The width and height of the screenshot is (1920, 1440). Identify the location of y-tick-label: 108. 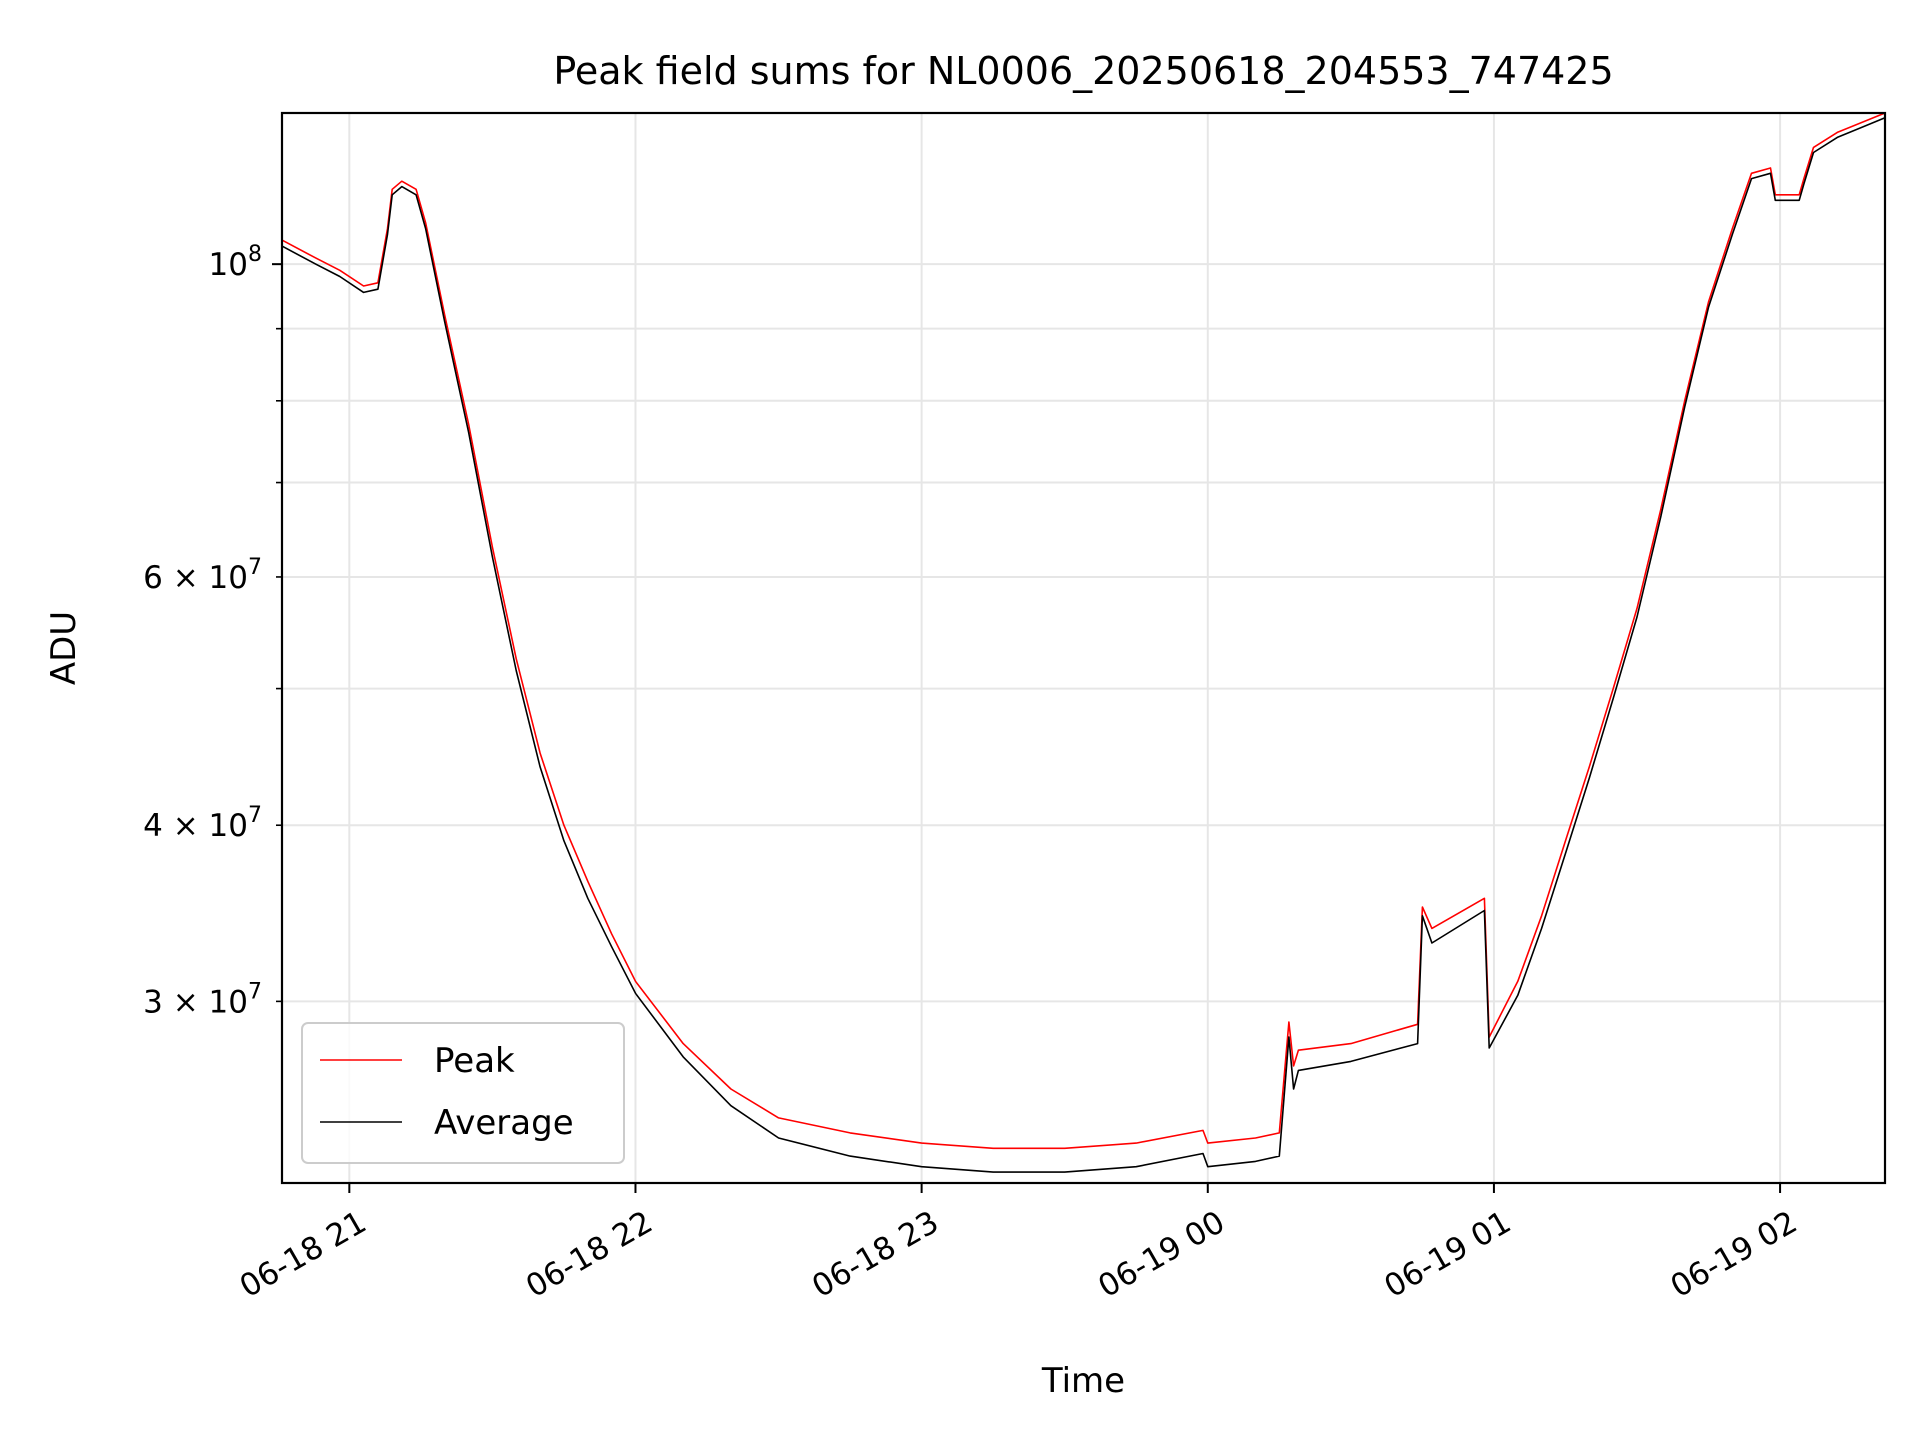
(235, 262).